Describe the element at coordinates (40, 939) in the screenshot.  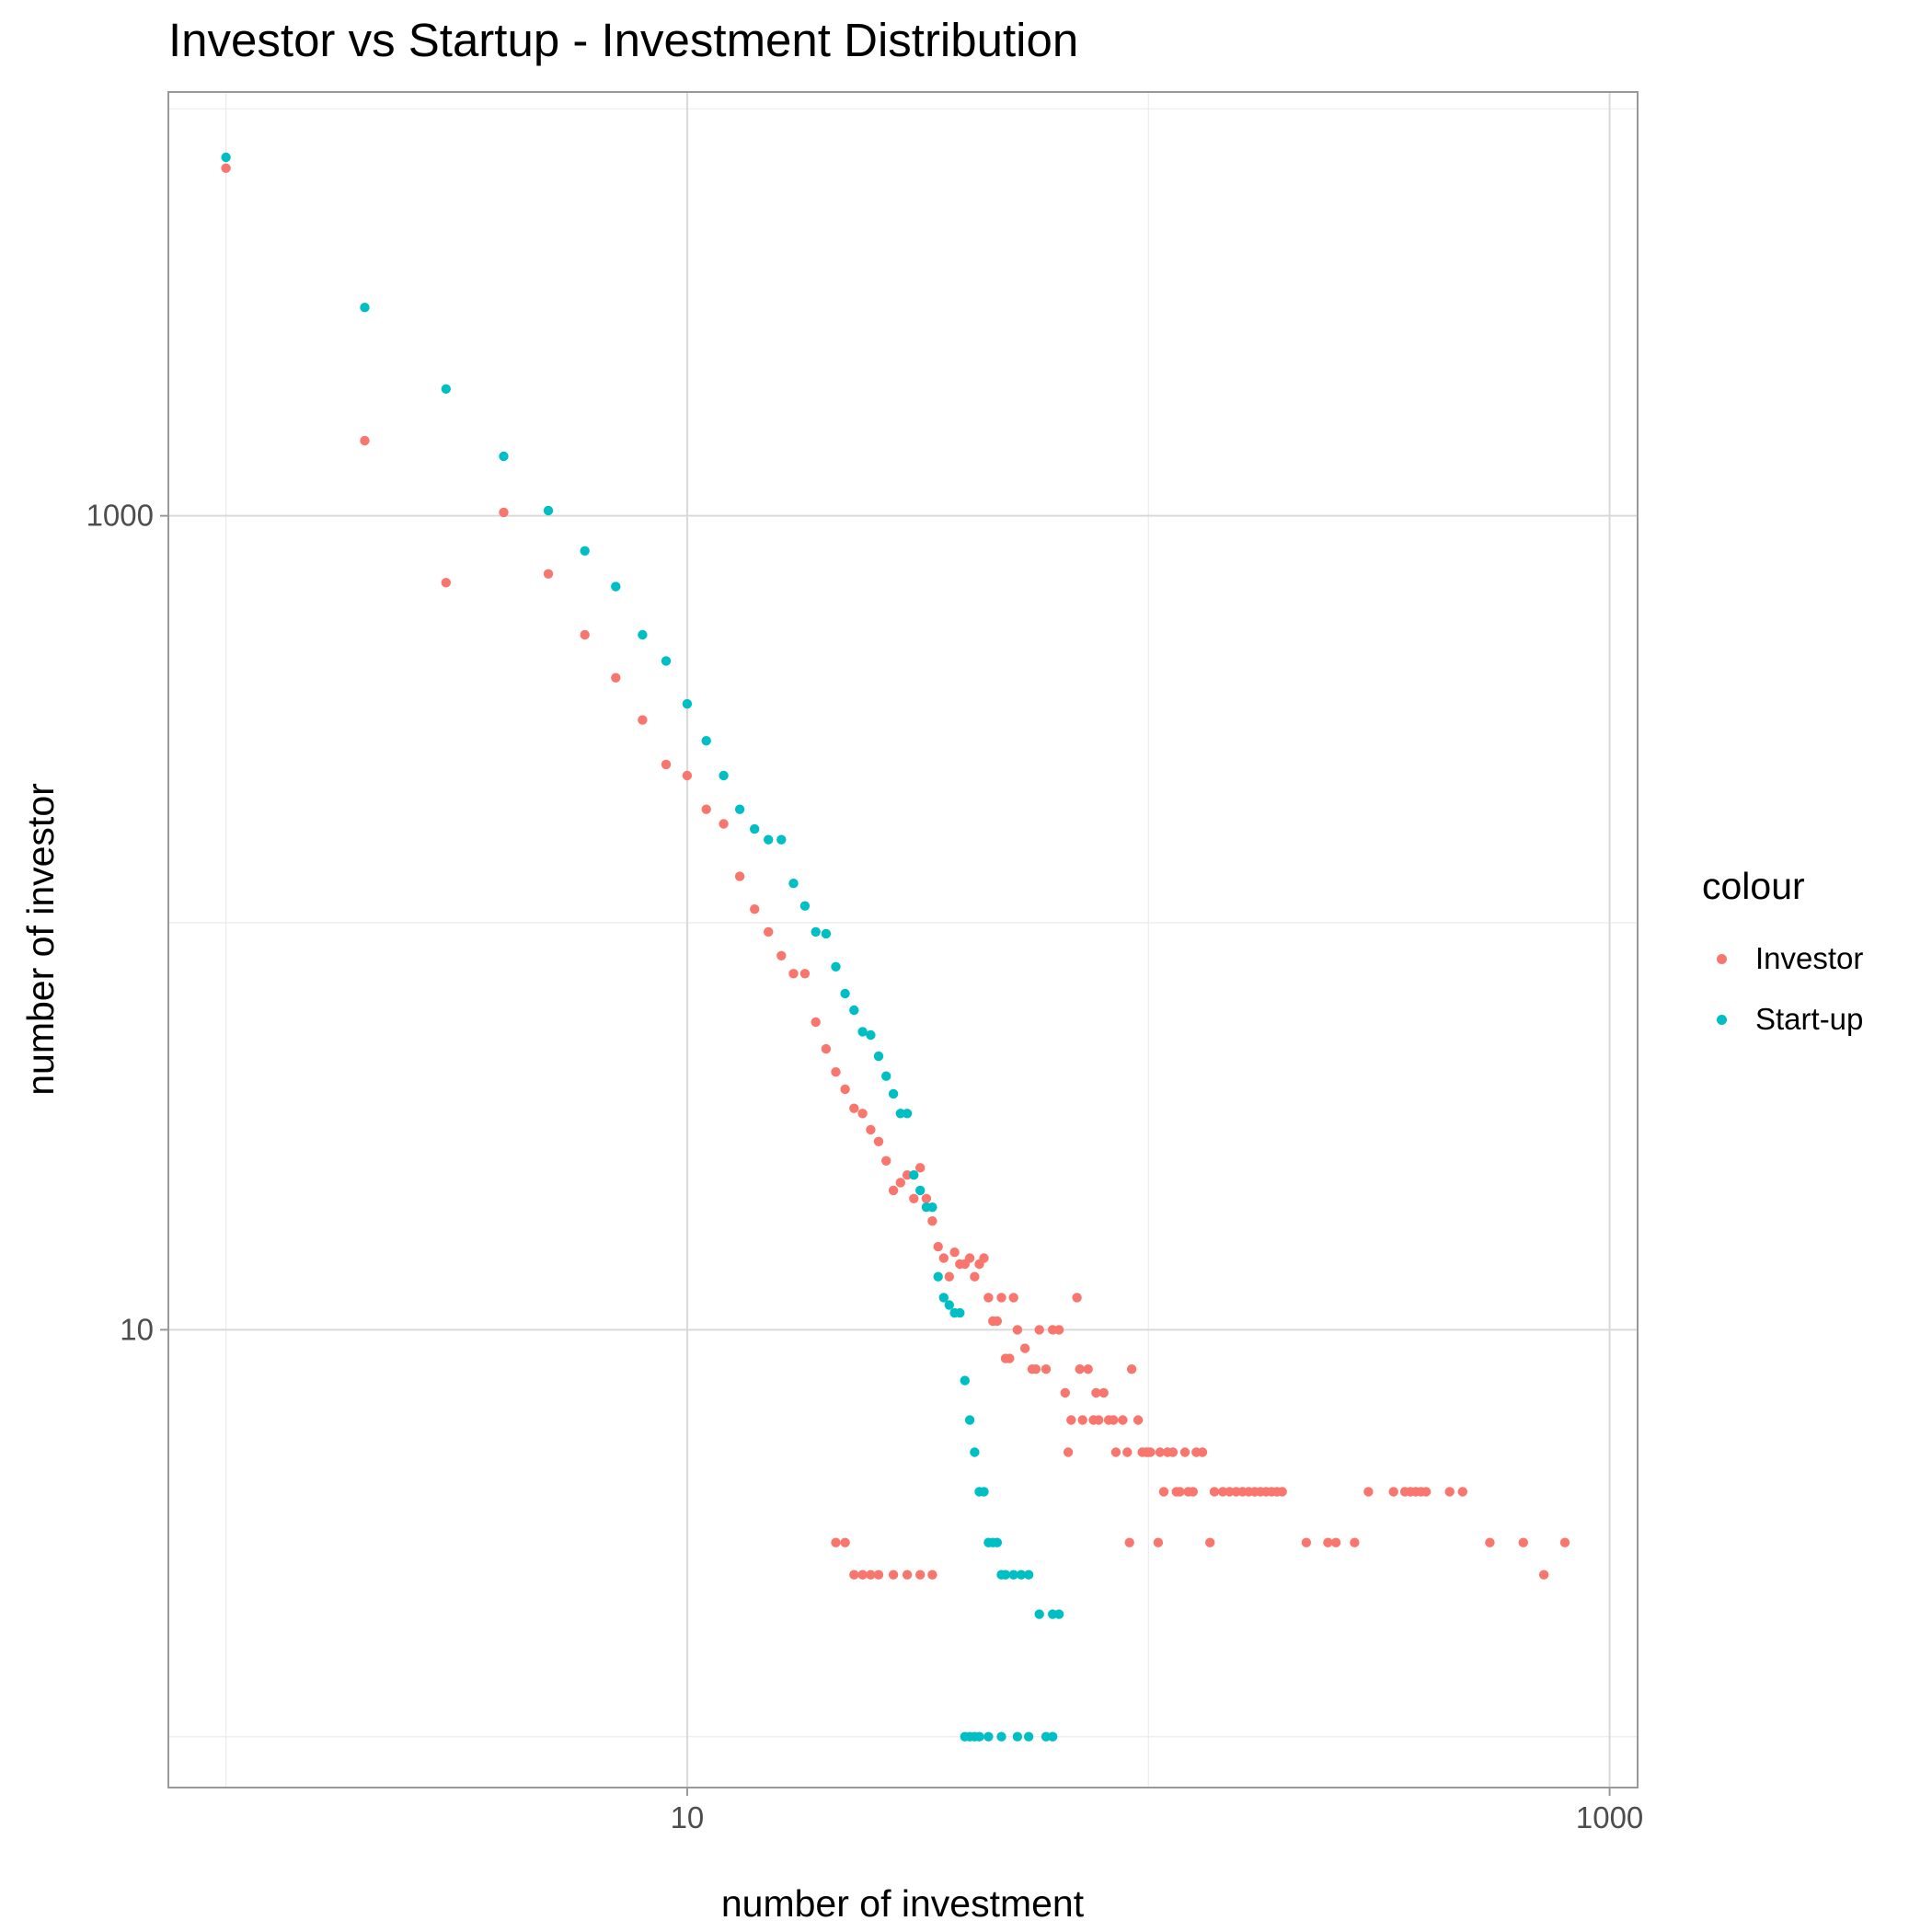
I see `y-axis-title: number of investor` at that location.